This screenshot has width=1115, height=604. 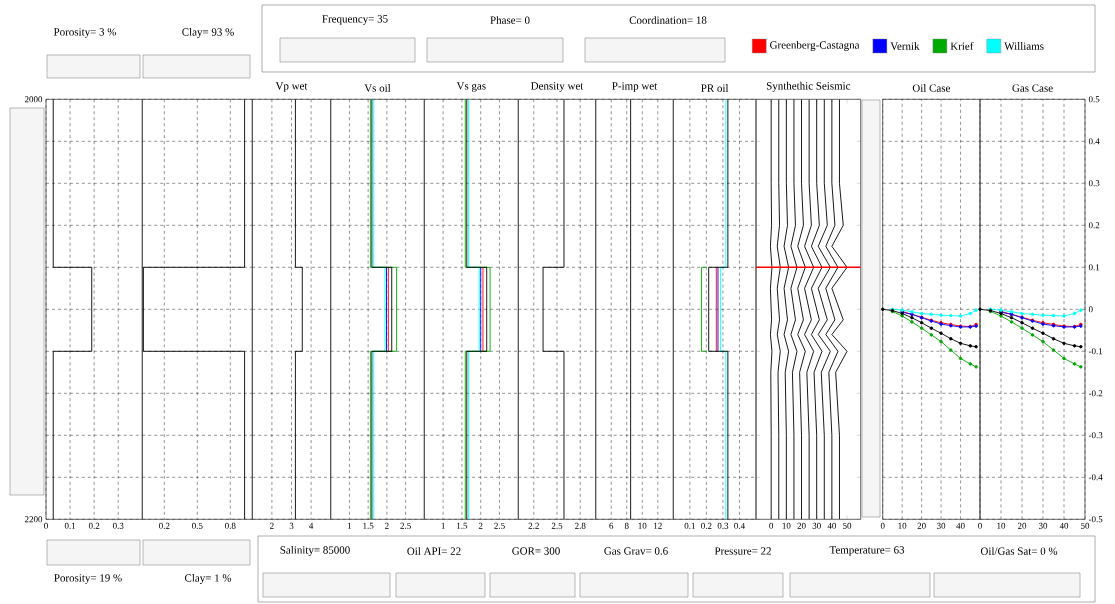 What do you see at coordinates (1019, 551) in the screenshot?
I see `text: Oil/Gas Sat= 0 %` at bounding box center [1019, 551].